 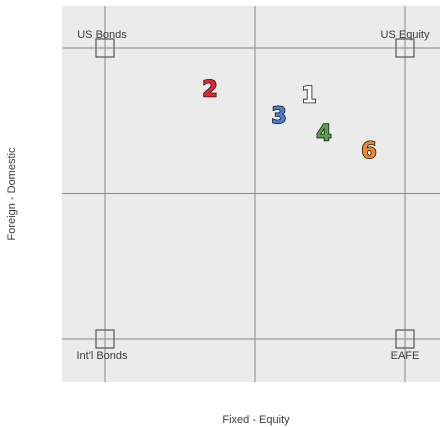 What do you see at coordinates (308, 96) in the screenshot?
I see `data-point-1: 1` at bounding box center [308, 96].